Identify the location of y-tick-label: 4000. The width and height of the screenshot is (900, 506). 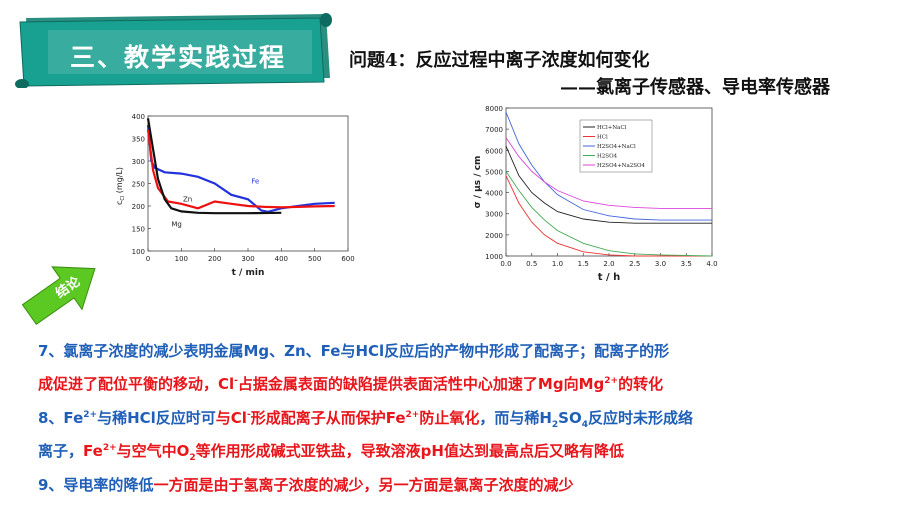
(494, 194).